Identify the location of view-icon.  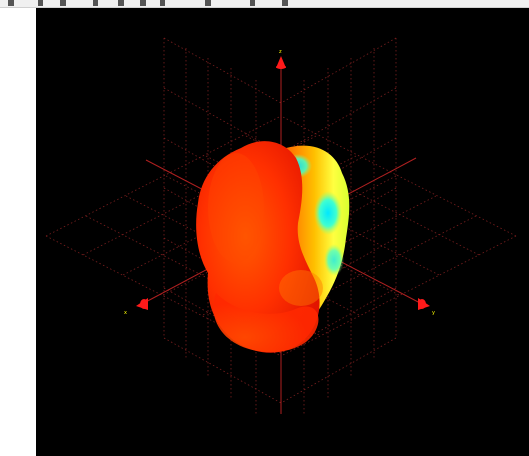
(121, 3).